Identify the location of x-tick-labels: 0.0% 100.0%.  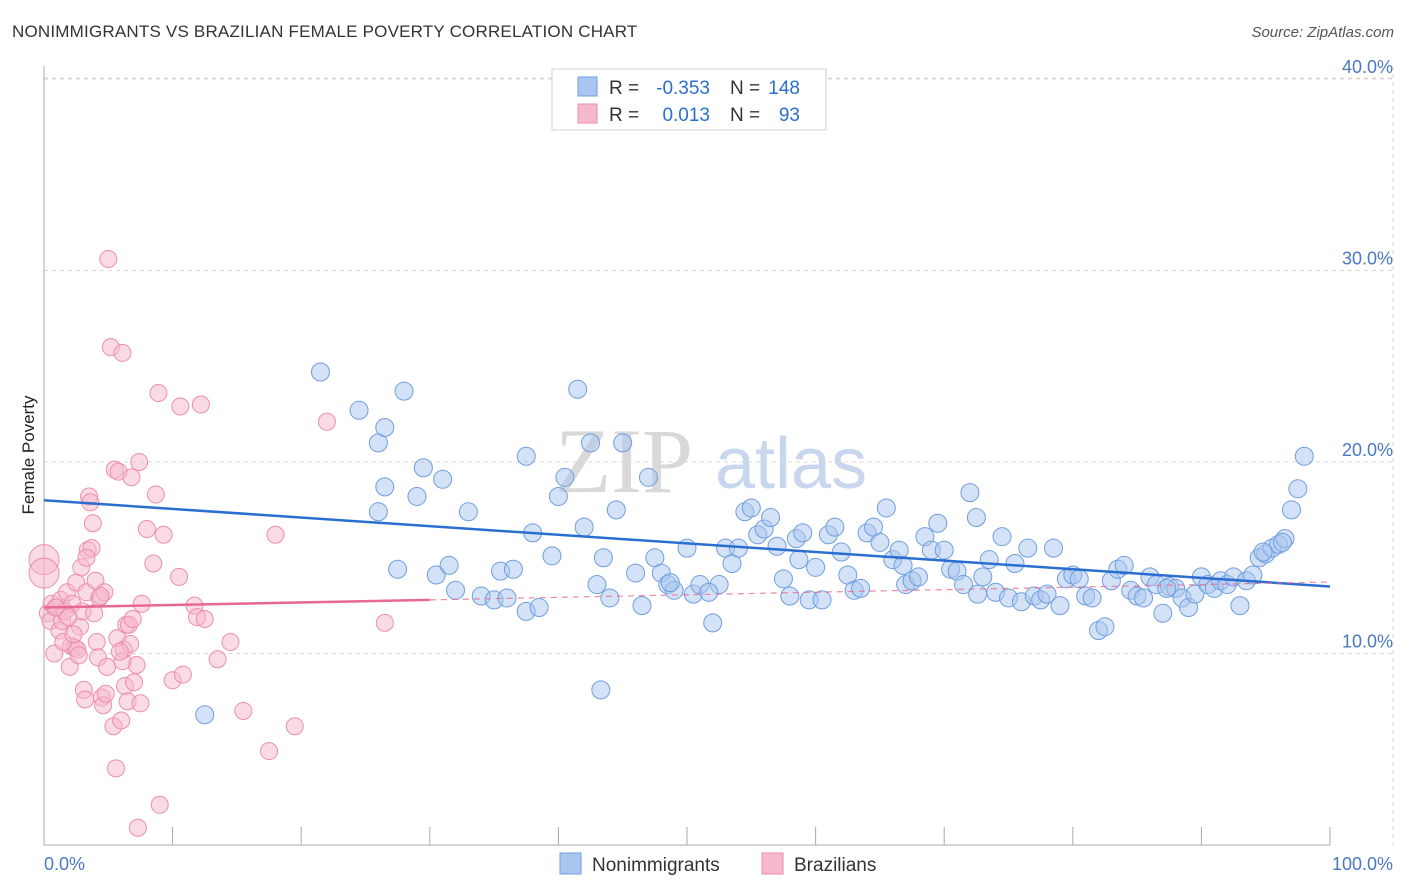
(718, 864).